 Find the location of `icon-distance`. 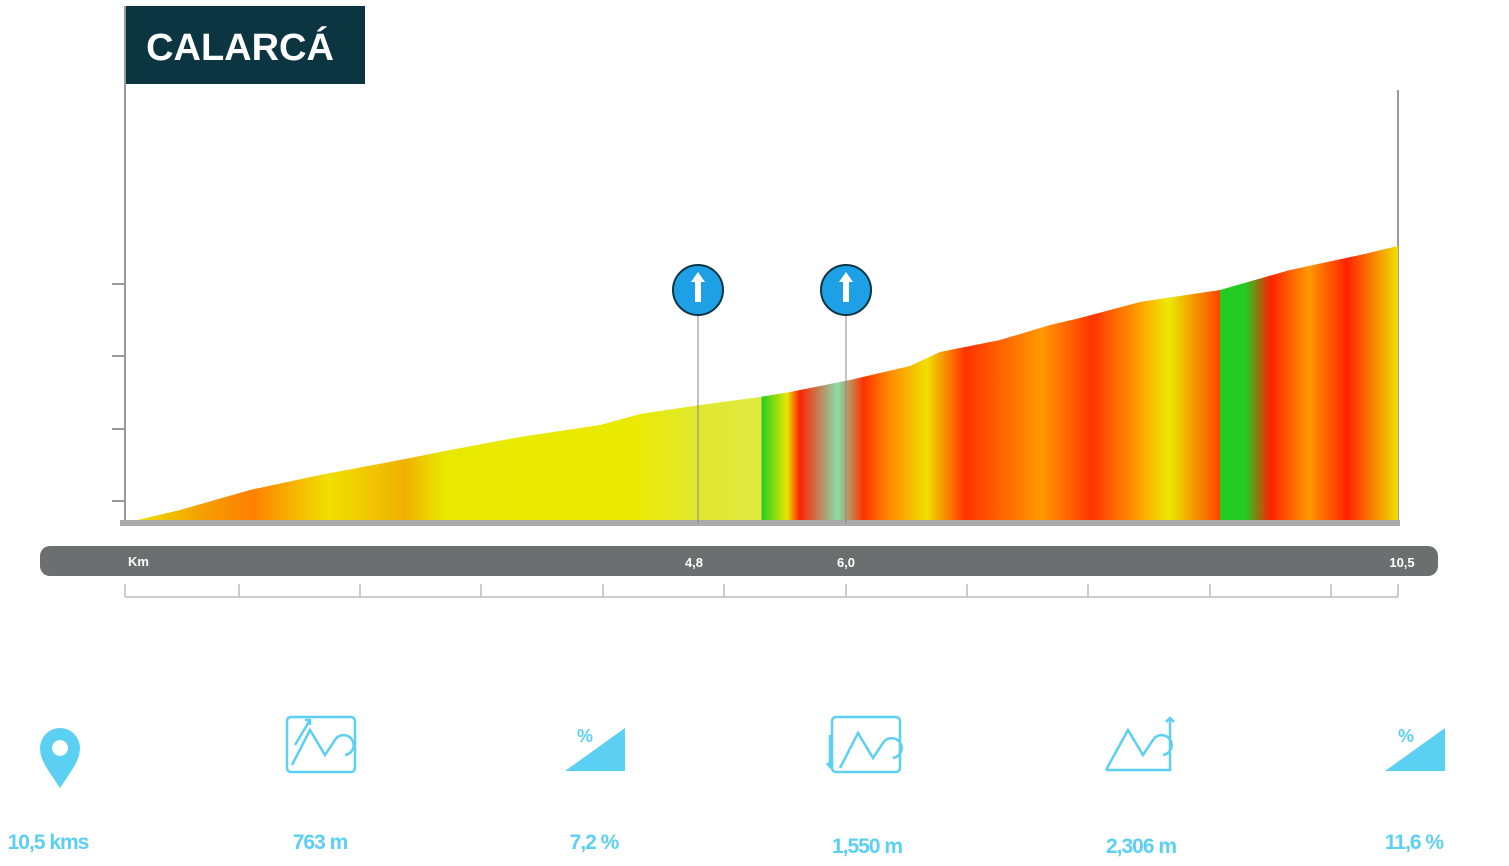

icon-distance is located at coordinates (60, 758).